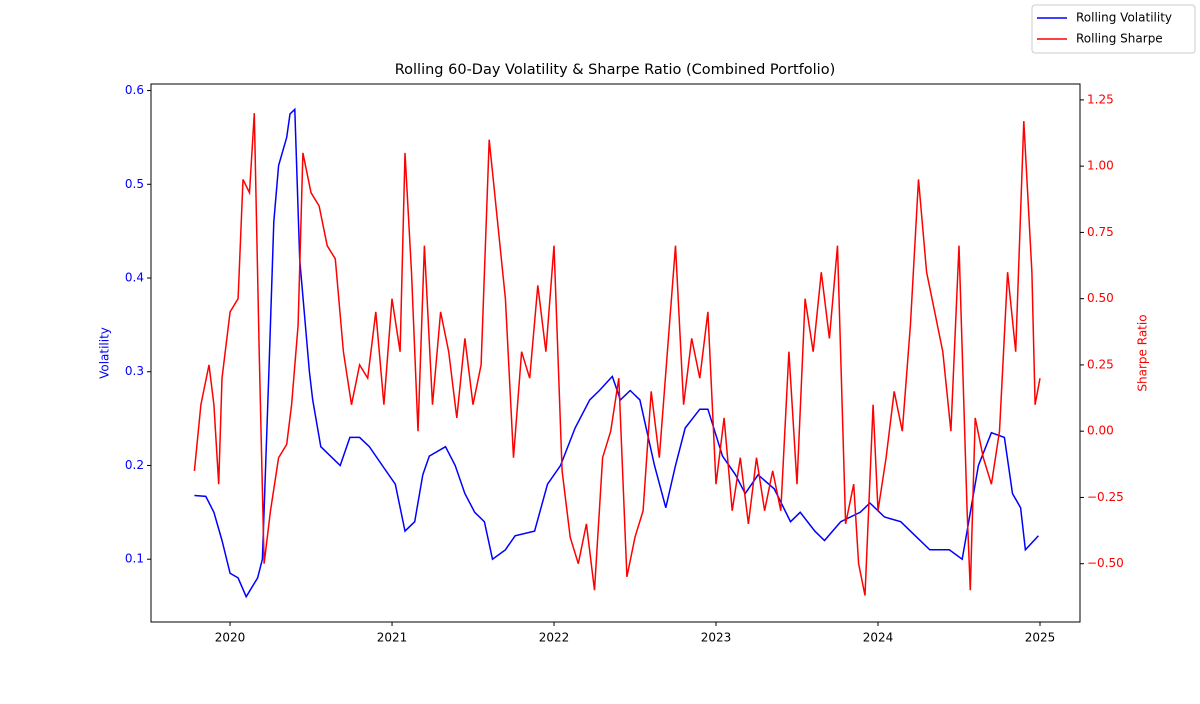 This screenshot has height=704, width=1200. Describe the element at coordinates (1100, 232) in the screenshot. I see `y2-tick-label: 0.75` at that location.